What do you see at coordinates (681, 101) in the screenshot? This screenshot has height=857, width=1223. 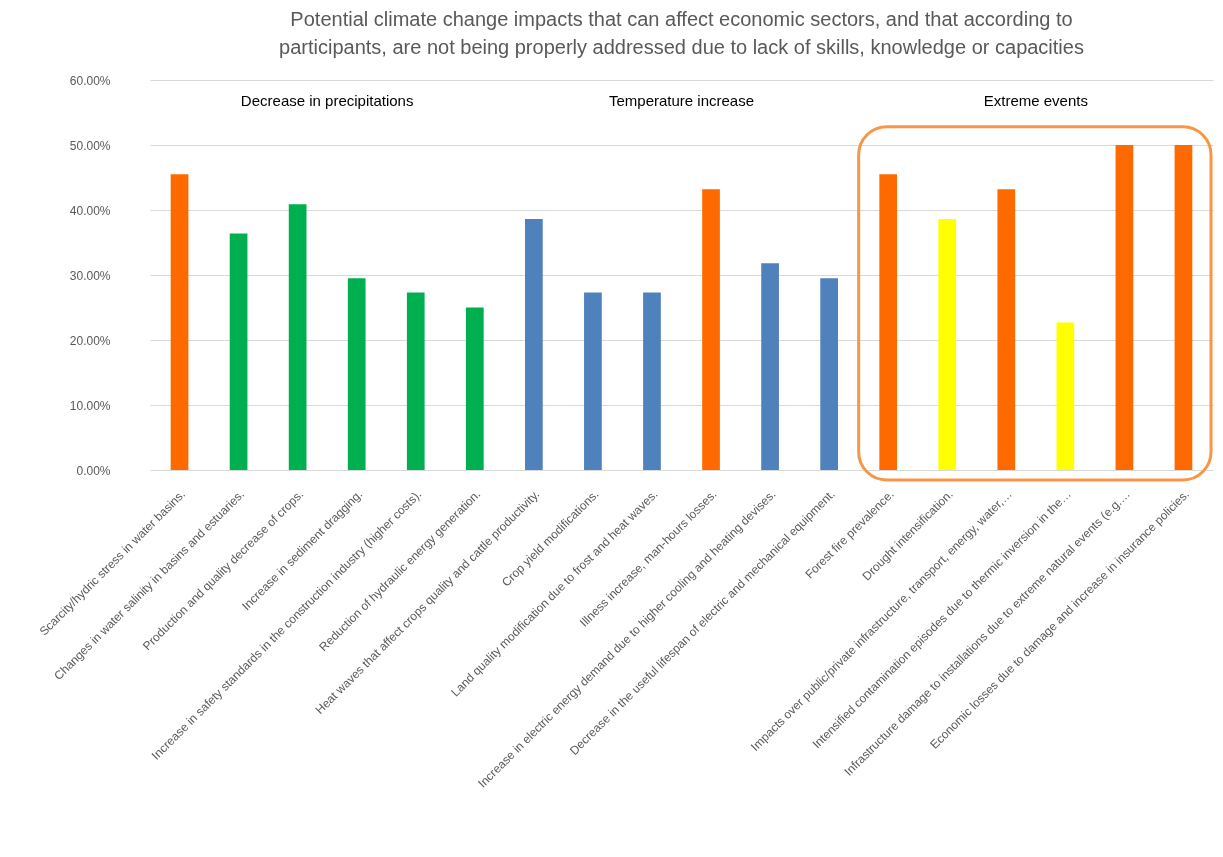 I see `annotation: Temperature increase` at bounding box center [681, 101].